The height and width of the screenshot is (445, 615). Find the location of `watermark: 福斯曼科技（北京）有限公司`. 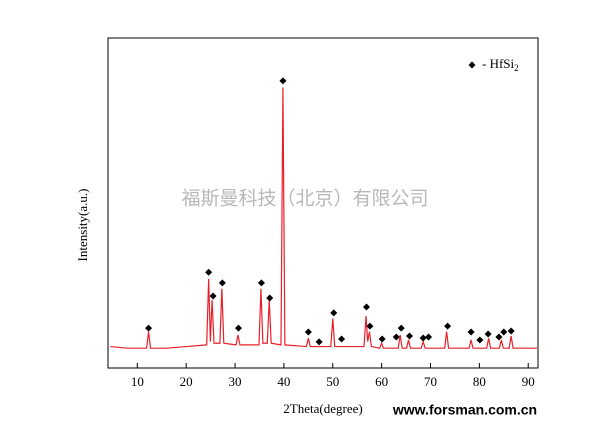

watermark: 福斯曼科技（北京）有限公司 is located at coordinates (304, 199).